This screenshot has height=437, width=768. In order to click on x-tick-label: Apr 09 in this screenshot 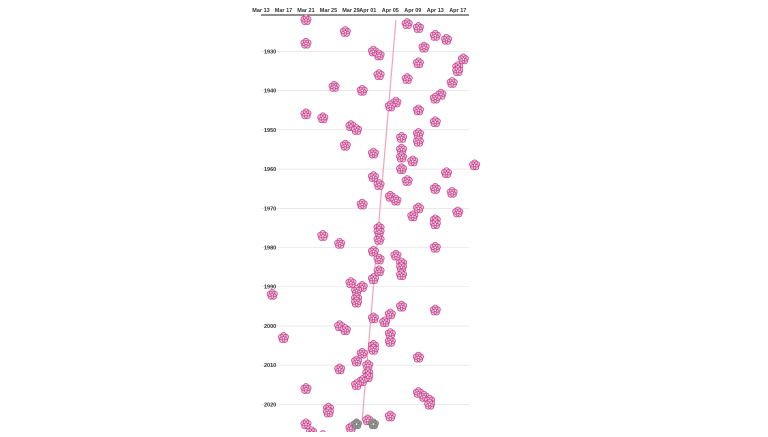, I will do `click(412, 11)`.